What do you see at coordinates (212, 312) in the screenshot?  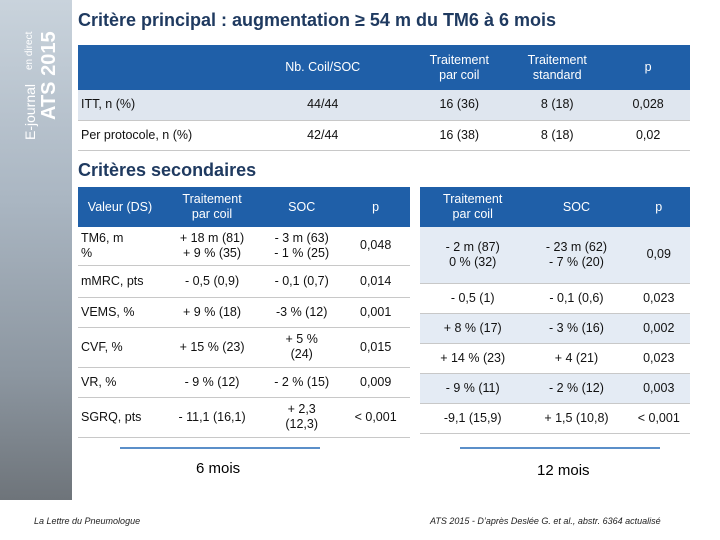 I see `cell: + 9 % (18)` at bounding box center [212, 312].